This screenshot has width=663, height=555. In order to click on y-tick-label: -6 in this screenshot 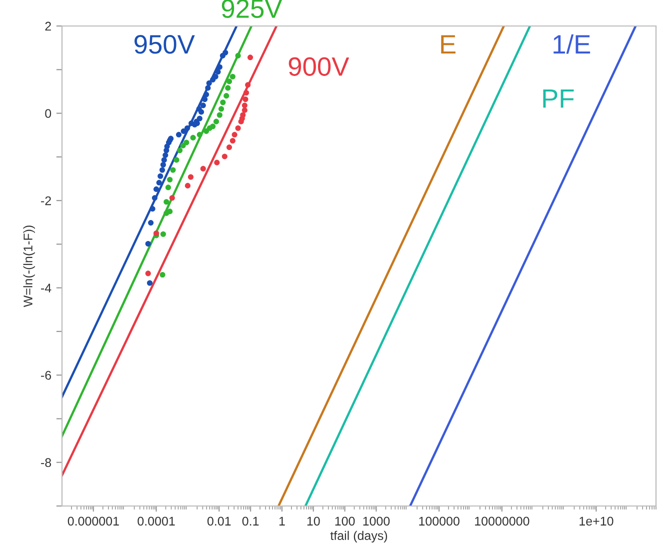, I will do `click(46, 375)`.